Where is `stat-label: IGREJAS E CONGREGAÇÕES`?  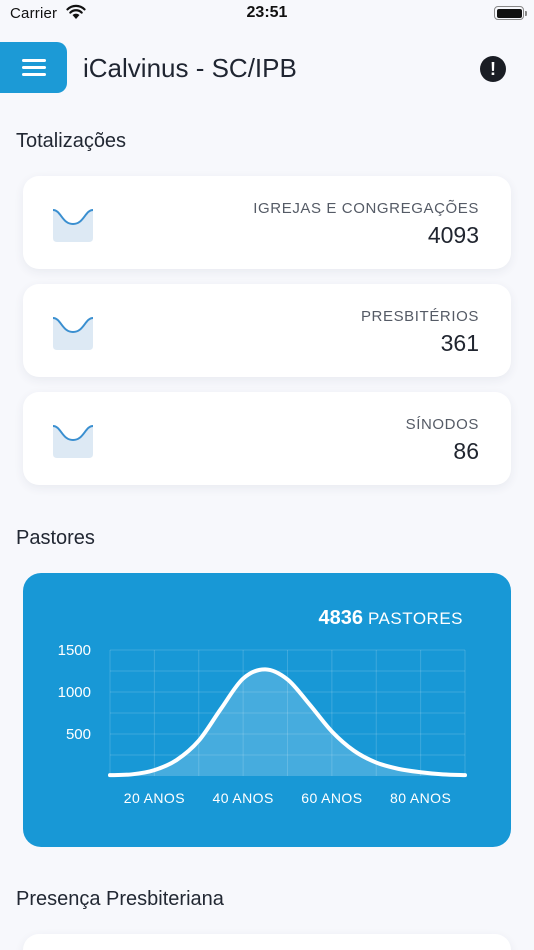 stat-label: IGREJAS E CONGREGAÇÕES is located at coordinates (366, 208).